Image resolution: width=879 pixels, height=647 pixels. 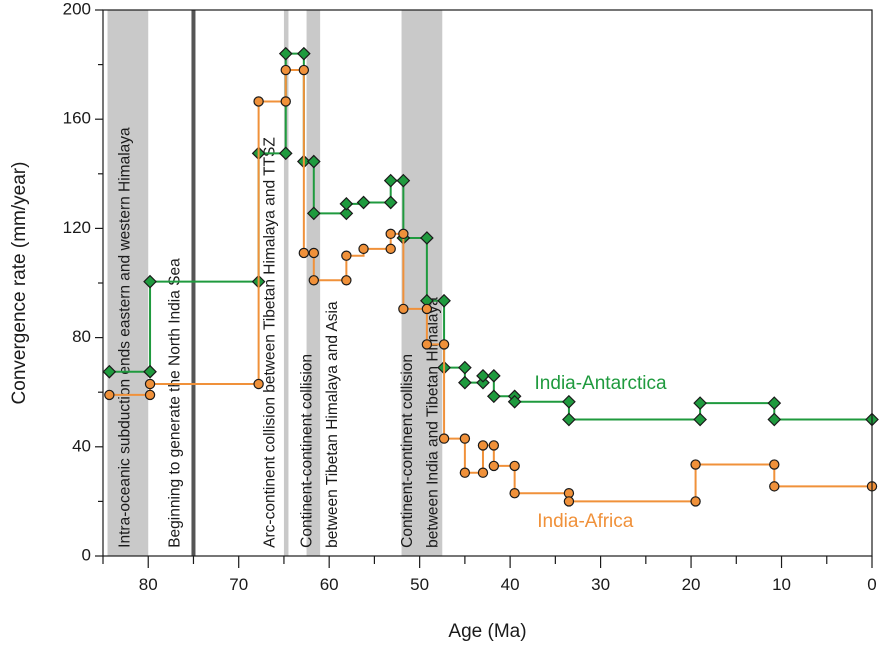 I want to click on x-tick-label: 60, so click(x=329, y=584).